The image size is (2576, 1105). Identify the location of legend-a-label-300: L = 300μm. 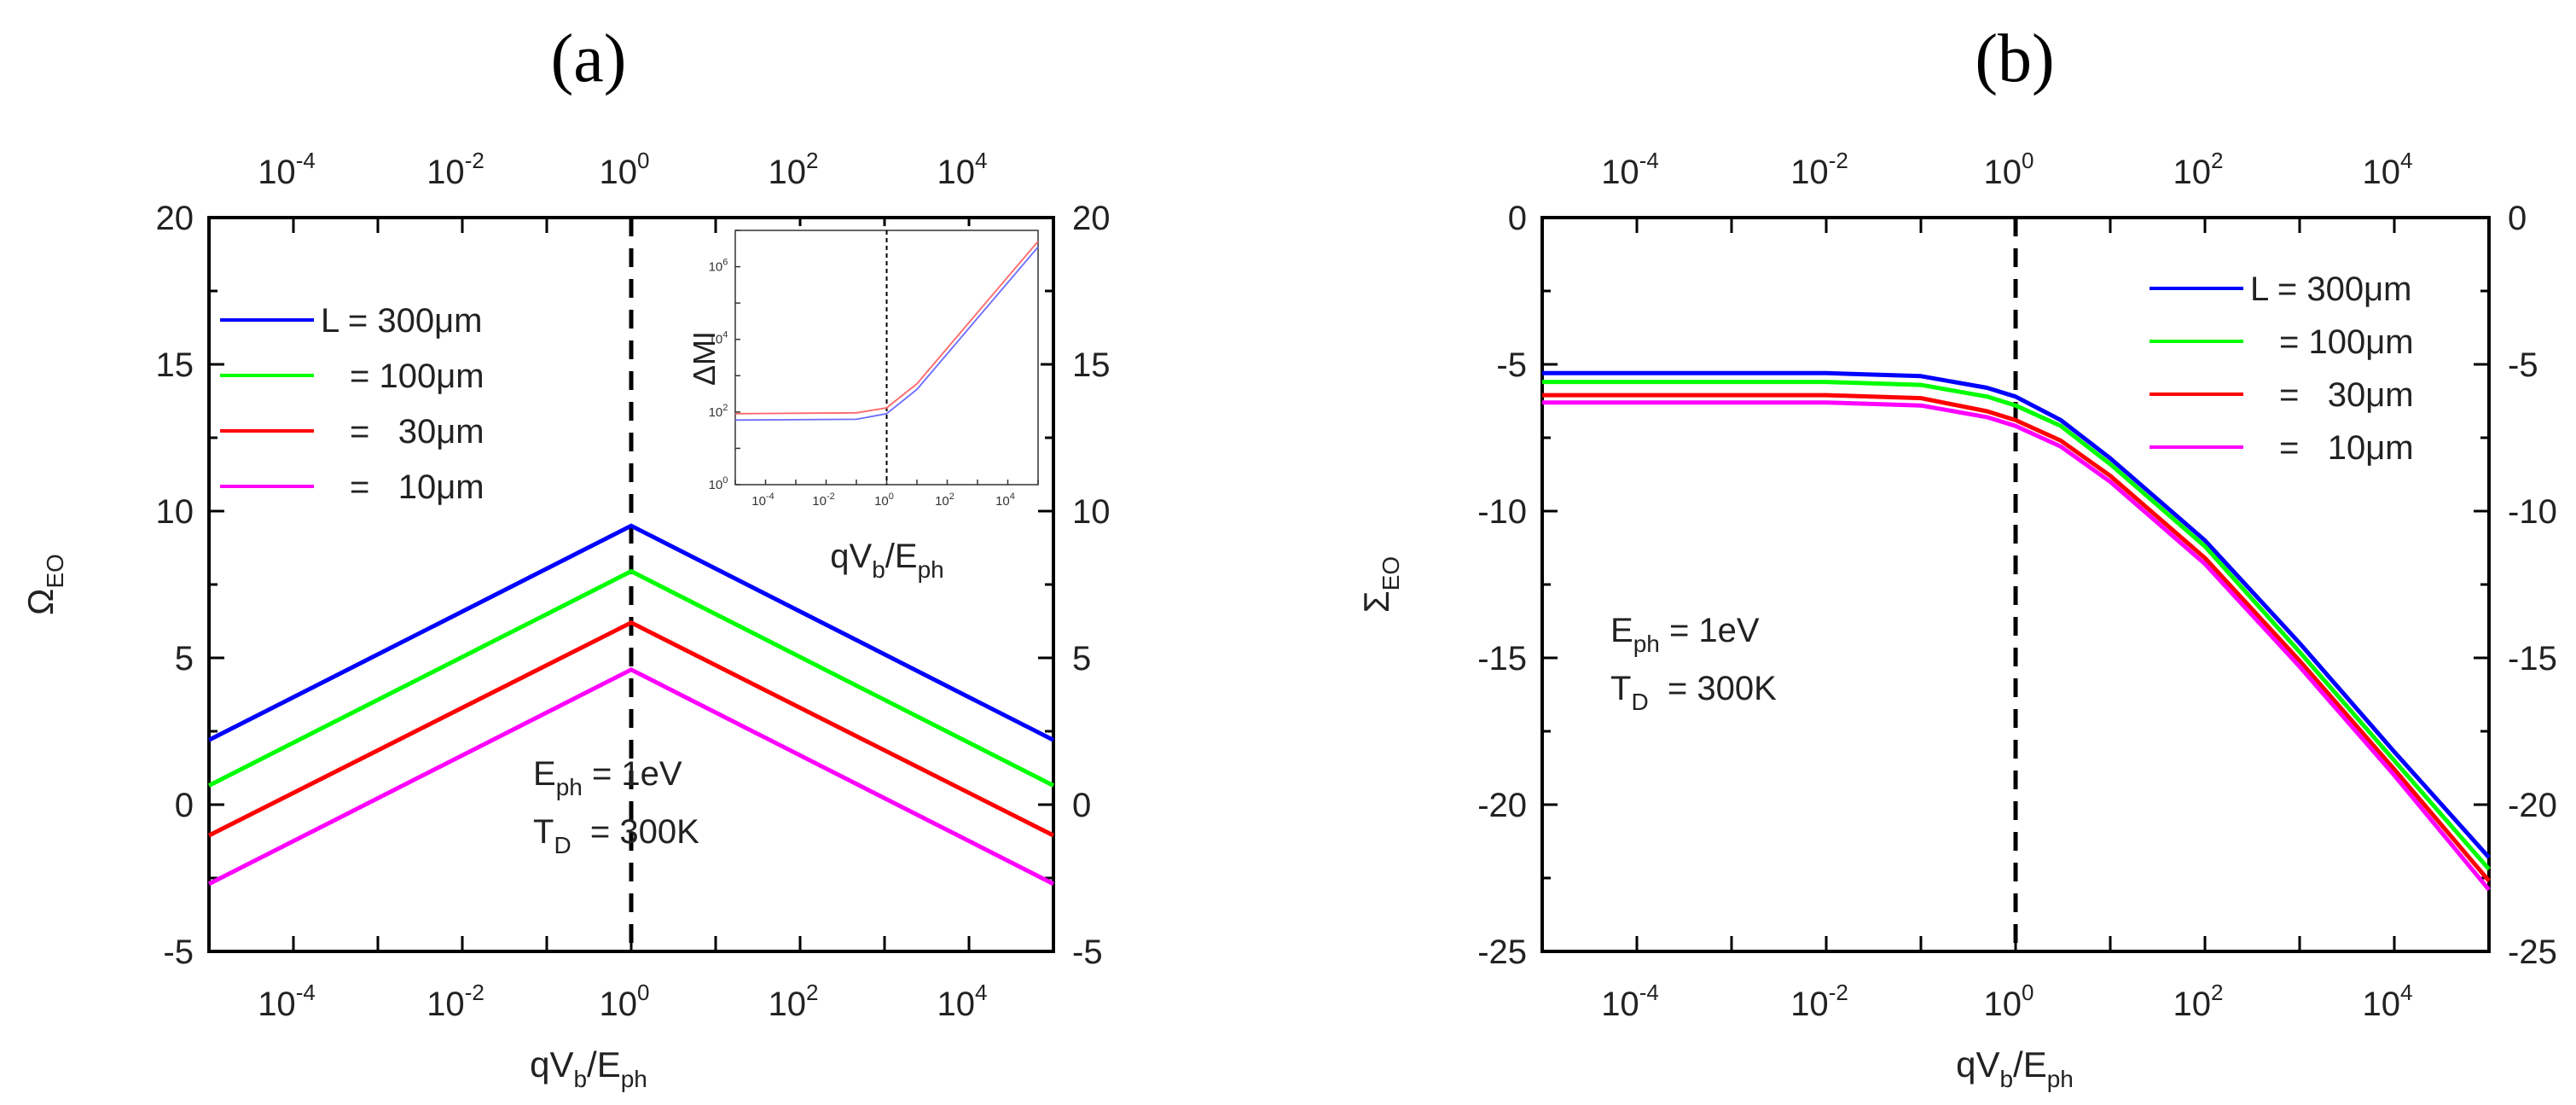
(401, 321).